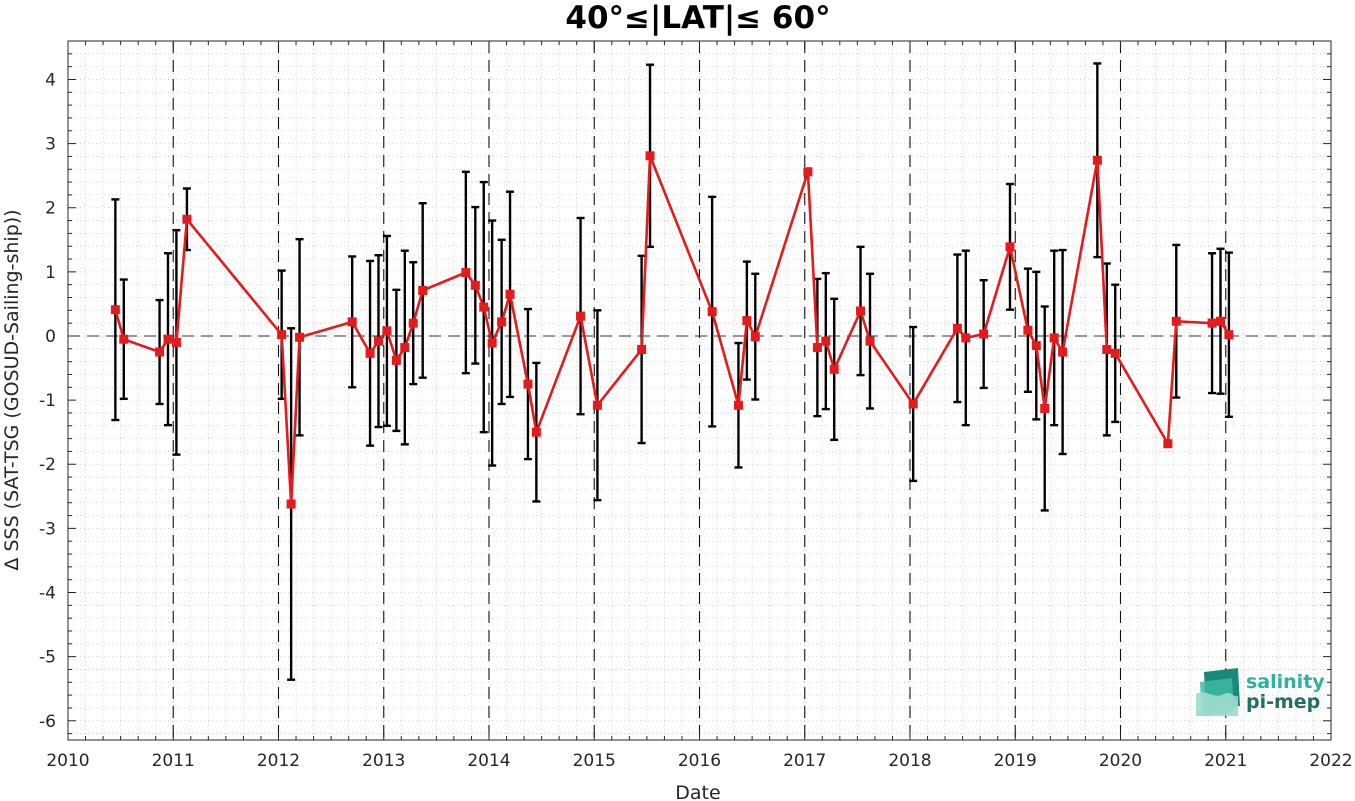 The width and height of the screenshot is (1355, 801). Describe the element at coordinates (47, 529) in the screenshot. I see `y-tick-label: -3` at that location.